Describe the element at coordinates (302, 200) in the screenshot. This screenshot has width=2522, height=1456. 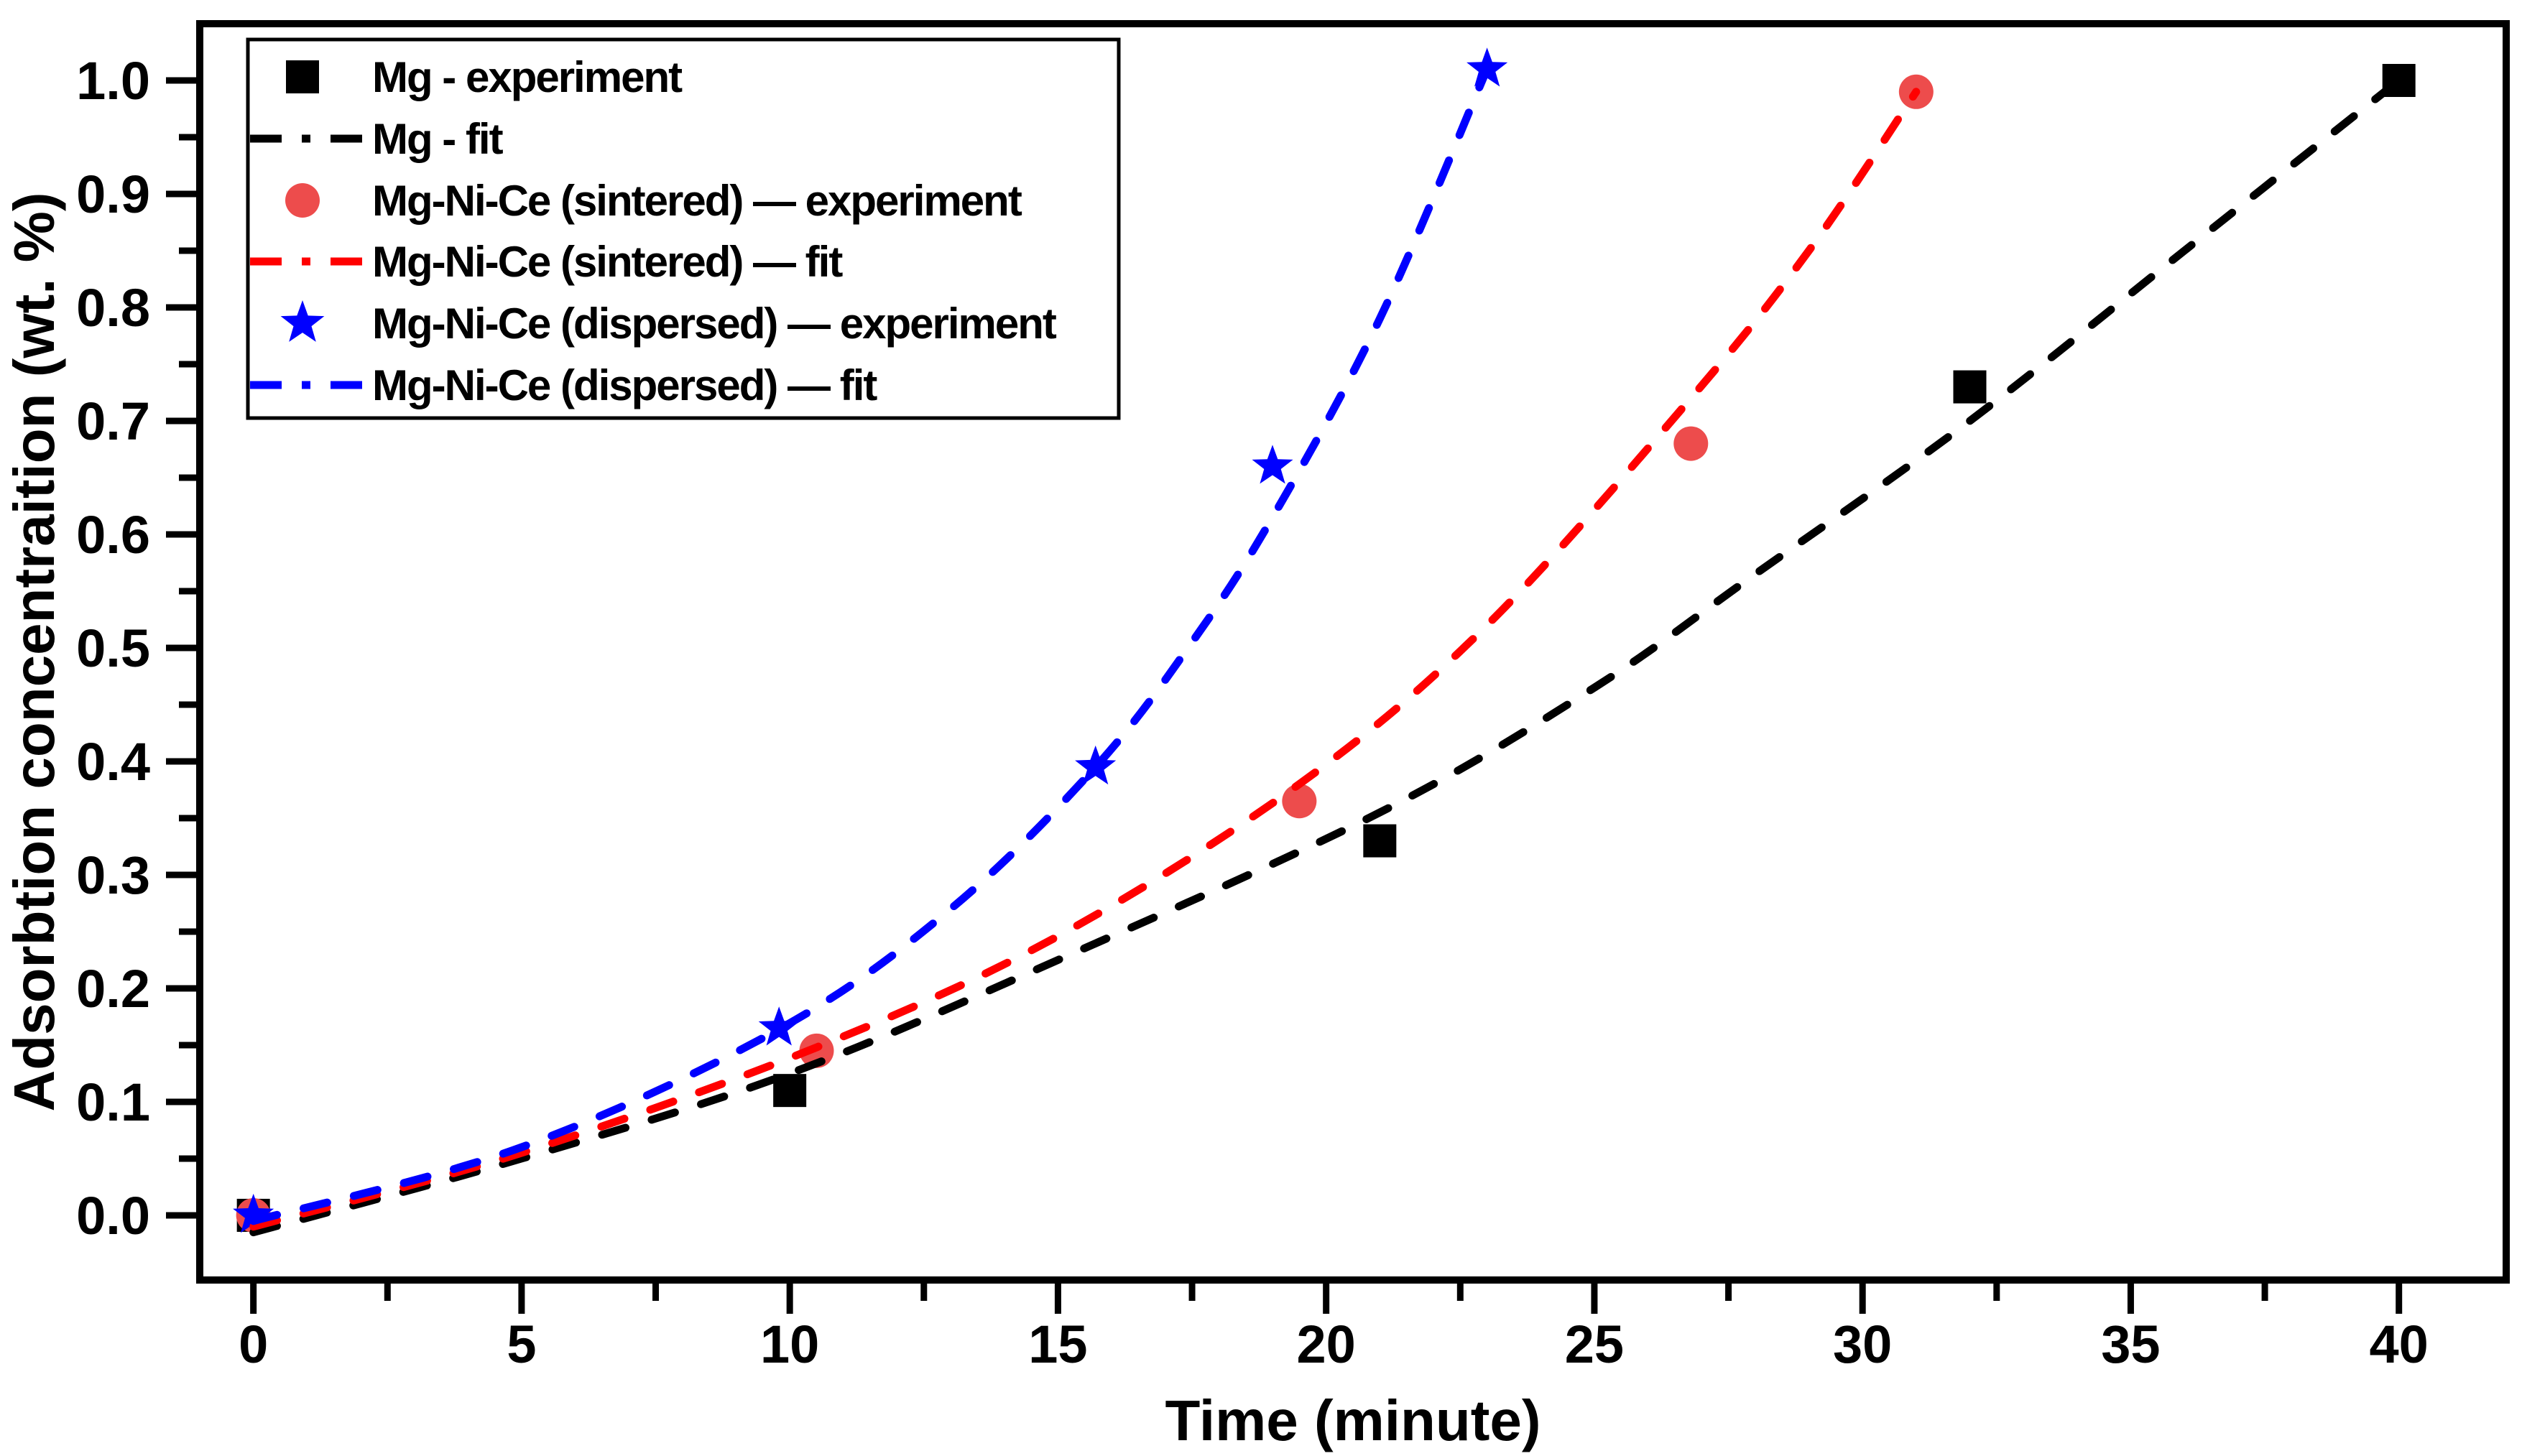
I see `legend-circle-swatch` at that location.